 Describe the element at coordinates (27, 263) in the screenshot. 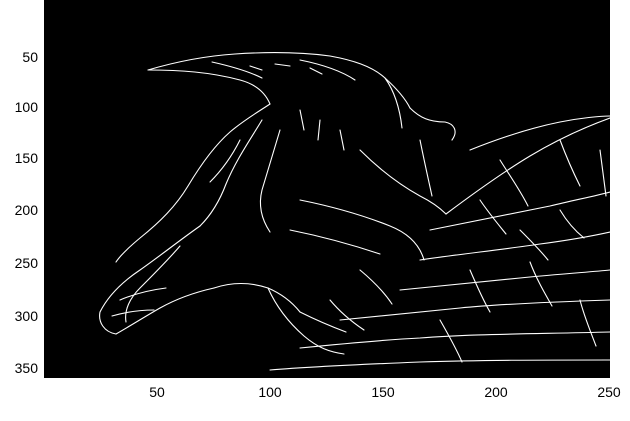

I see `y-tick-label: 250` at that location.